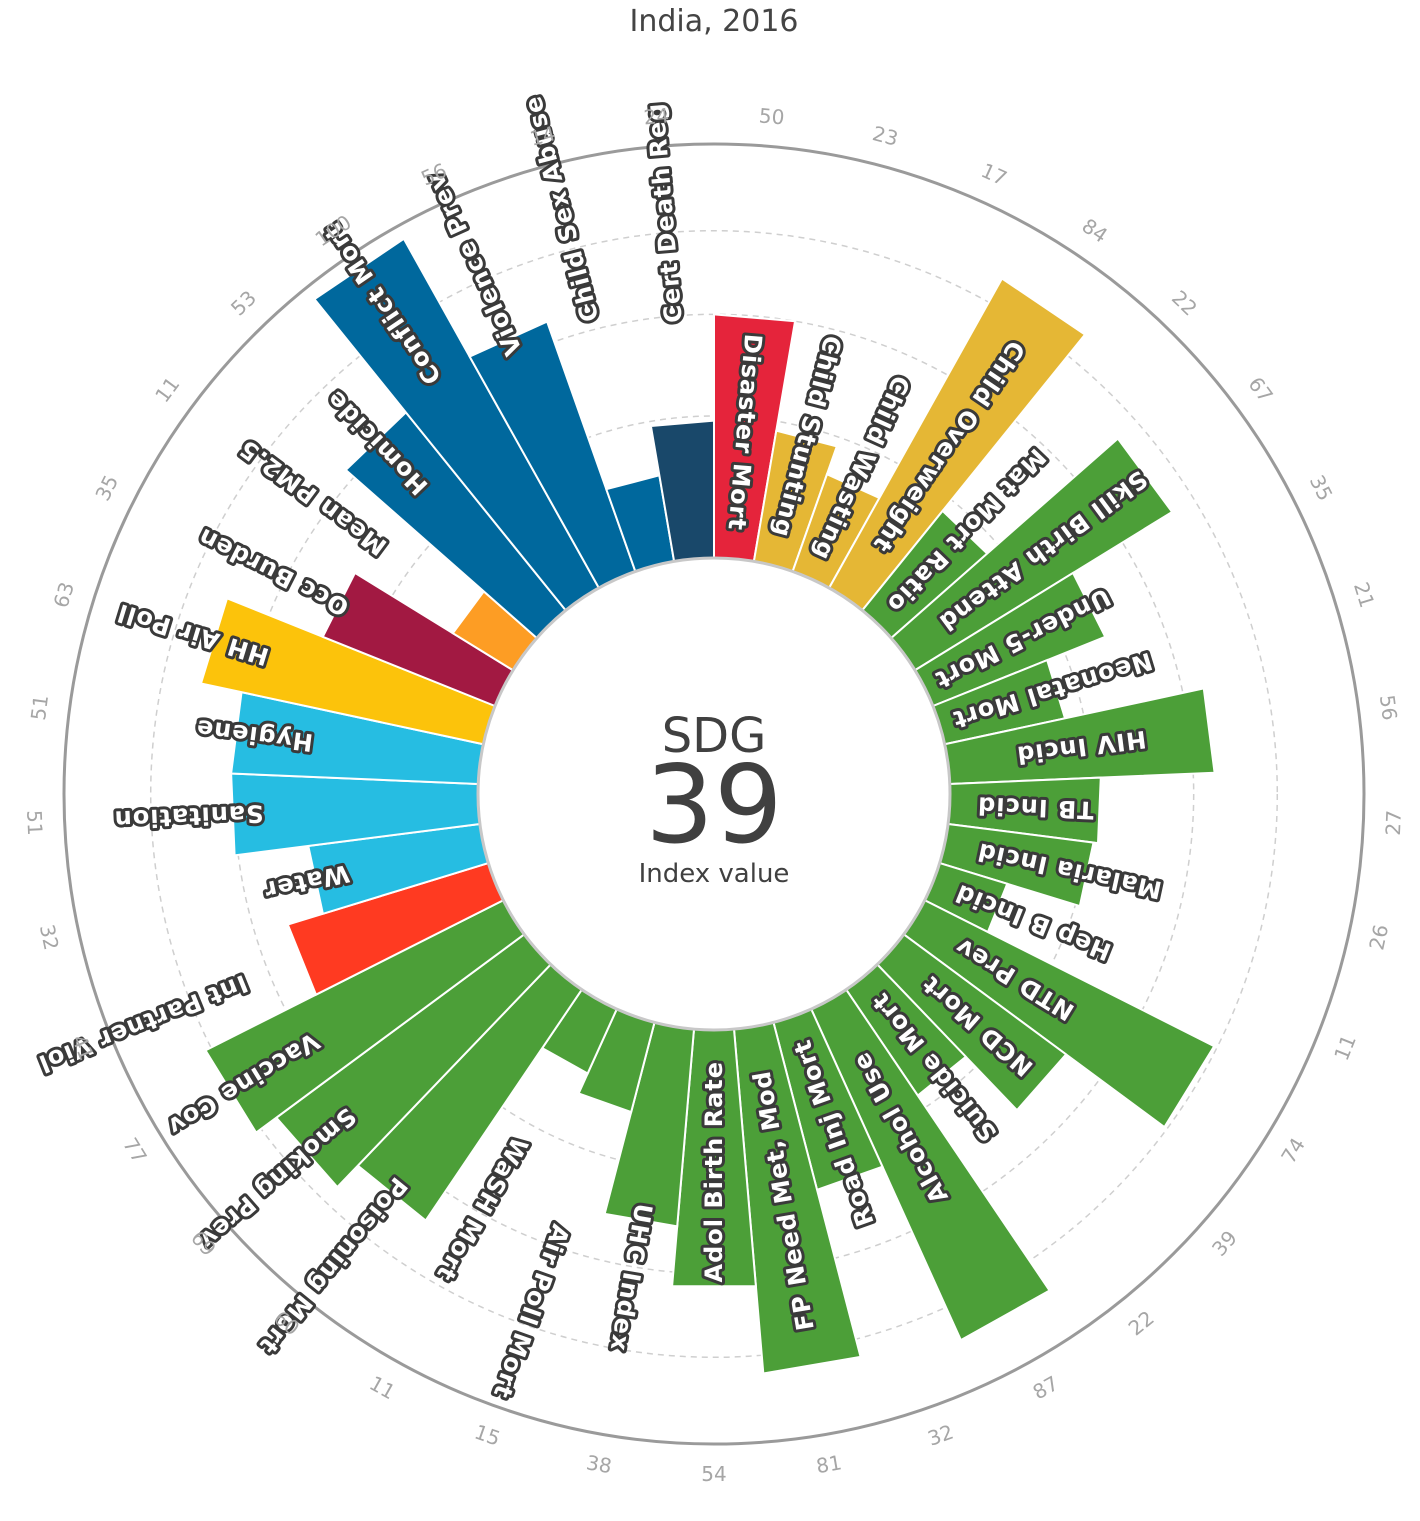  I want to click on value-label: 53, so click(243, 303).